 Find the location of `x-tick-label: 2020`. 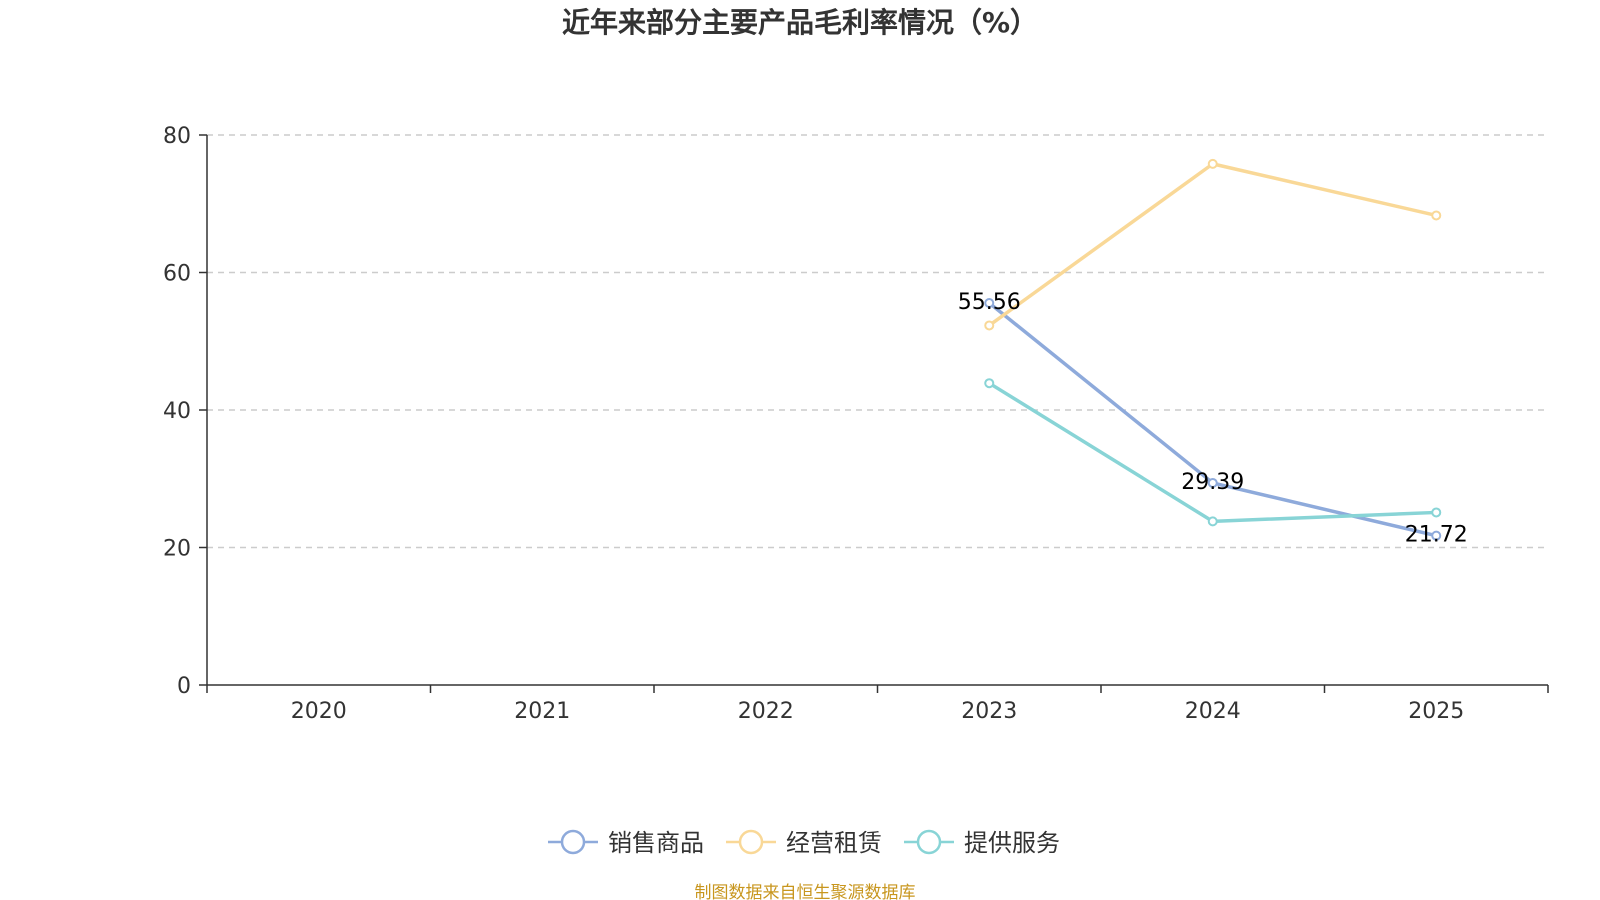

x-tick-label: 2020 is located at coordinates (319, 711).